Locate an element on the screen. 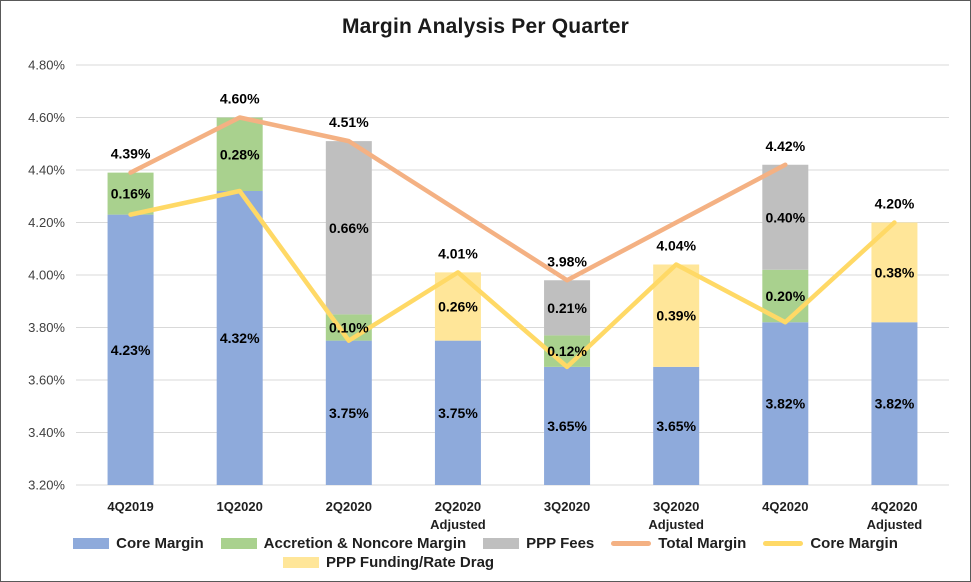 Image resolution: width=971 pixels, height=582 pixels. x-tick-label: 4Q2019 is located at coordinates (130, 506).